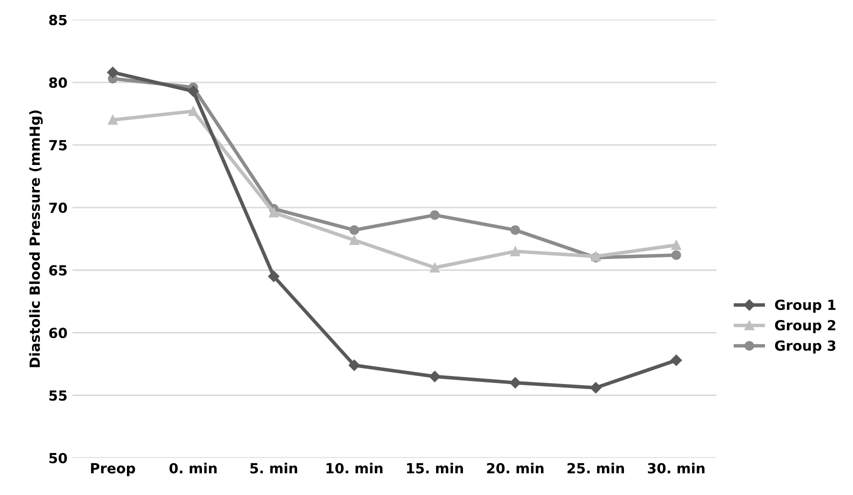 This screenshot has width=853, height=495. Describe the element at coordinates (58, 395) in the screenshot. I see `y-tick-label: 55` at that location.